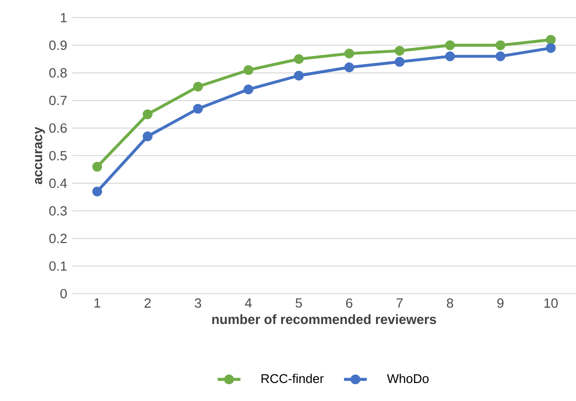  Describe the element at coordinates (58, 101) in the screenshot. I see `y-tick-label: 0.7` at that location.